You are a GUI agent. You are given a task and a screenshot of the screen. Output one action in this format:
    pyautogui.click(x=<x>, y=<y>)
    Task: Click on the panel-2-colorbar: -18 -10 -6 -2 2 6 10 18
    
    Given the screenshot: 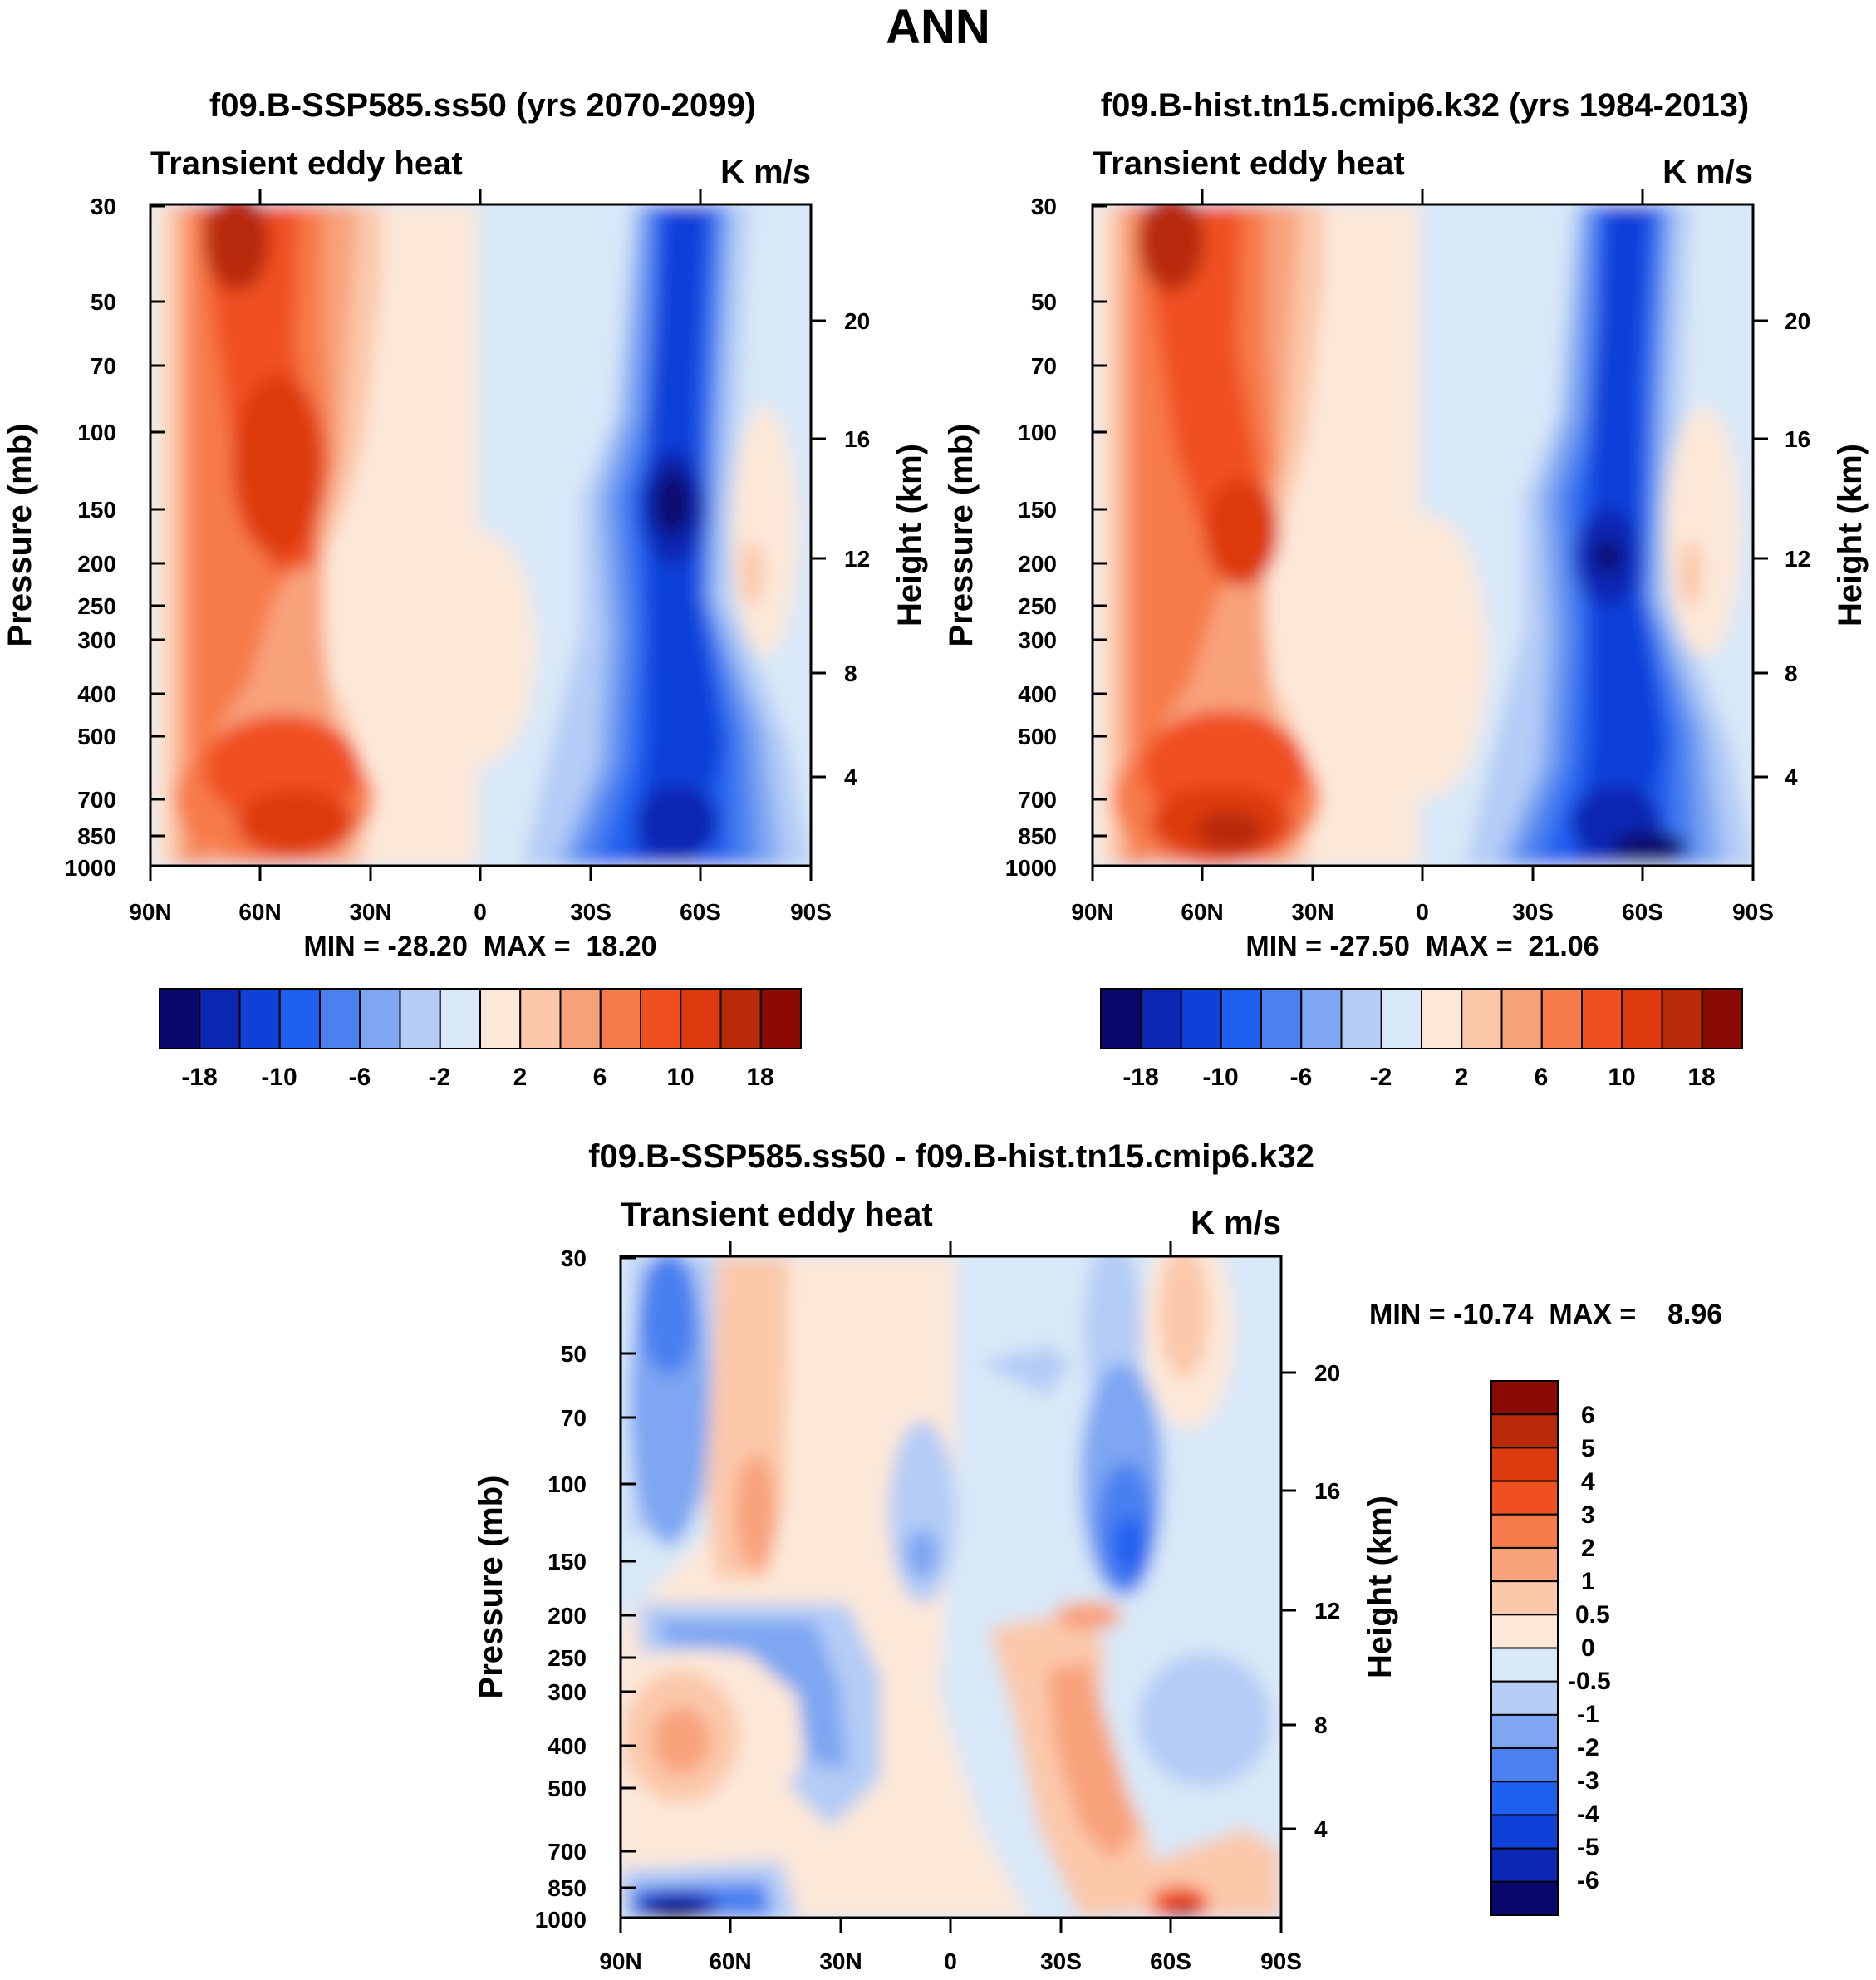 What is the action you would take?
    pyautogui.click(x=1421, y=1039)
    